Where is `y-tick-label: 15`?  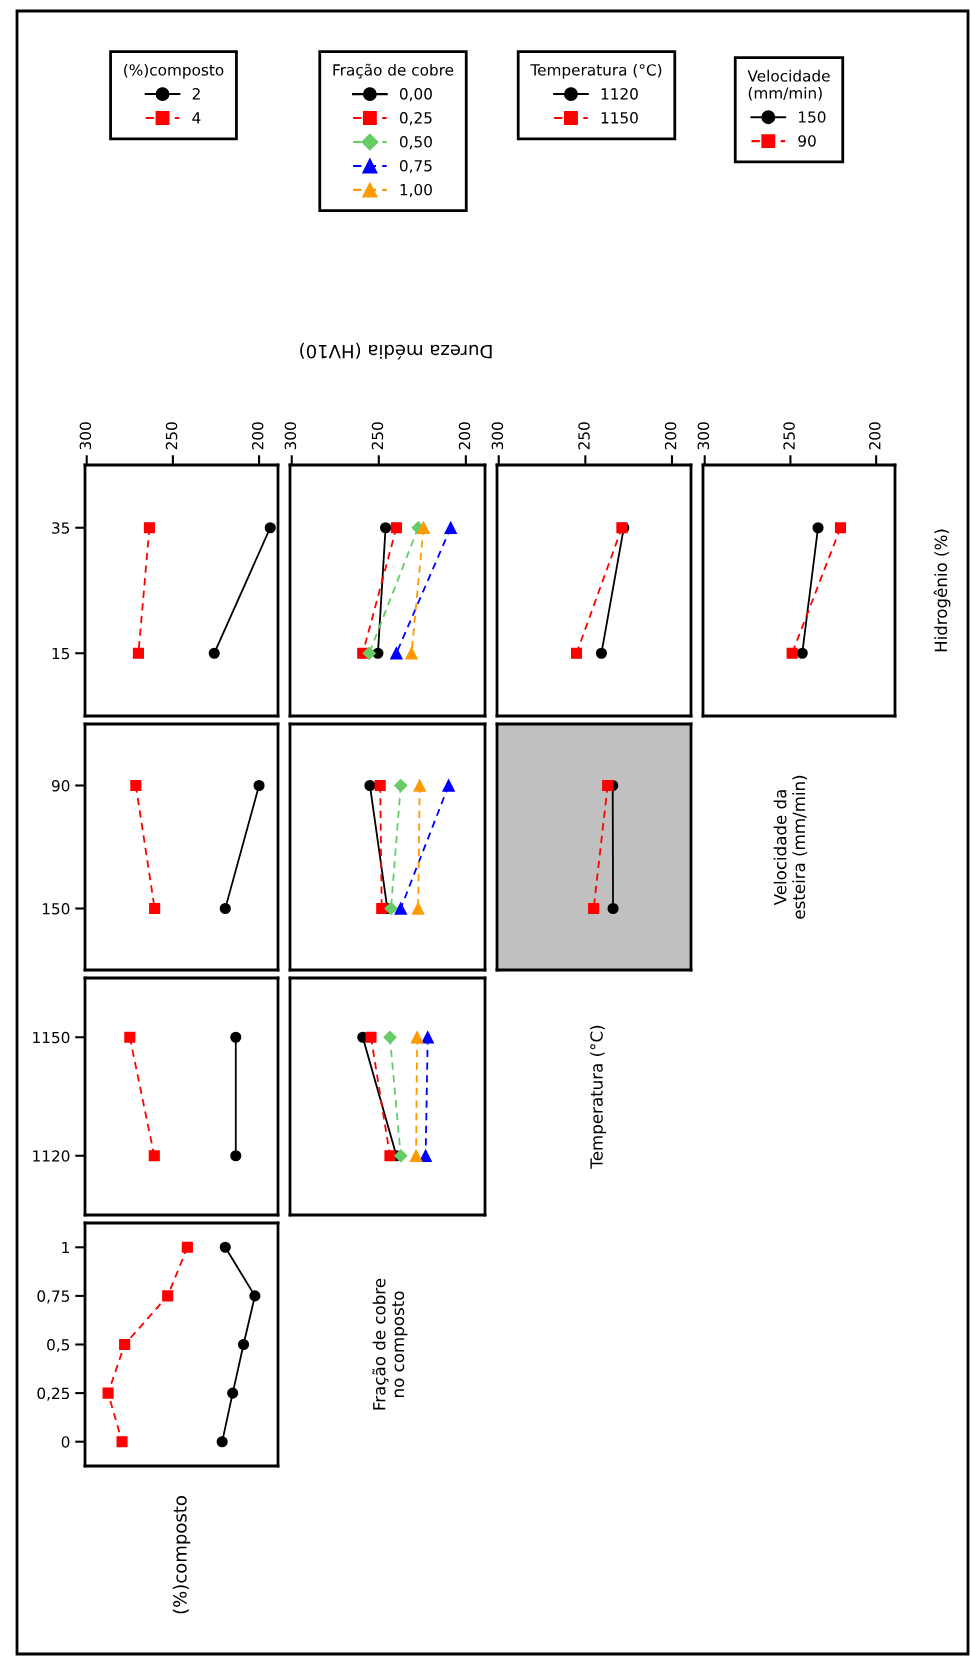
y-tick-label: 15 is located at coordinates (61, 653).